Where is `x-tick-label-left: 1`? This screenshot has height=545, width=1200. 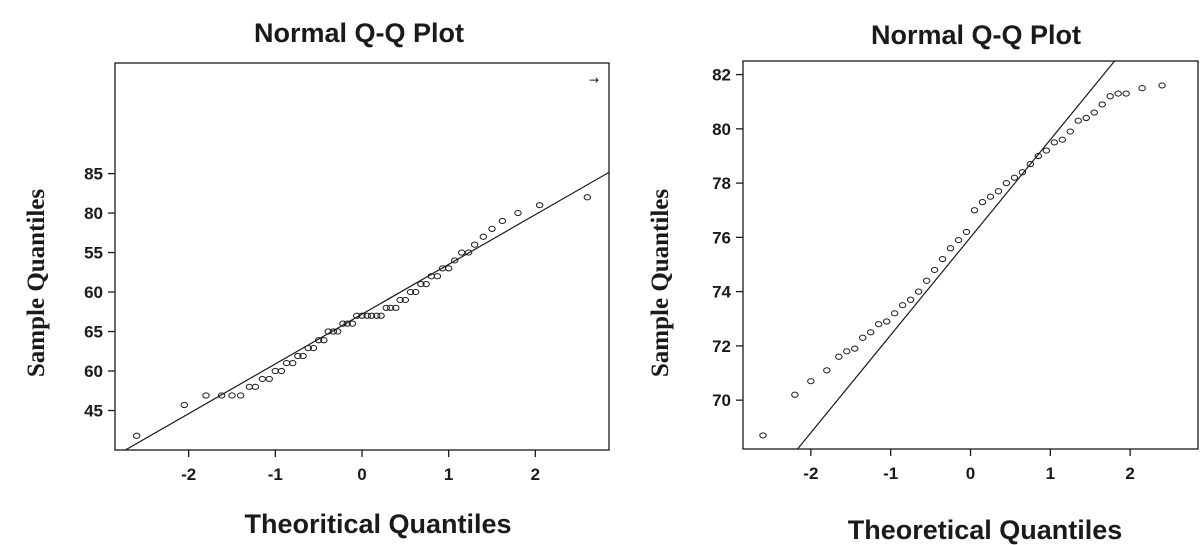 x-tick-label-left: 1 is located at coordinates (448, 474).